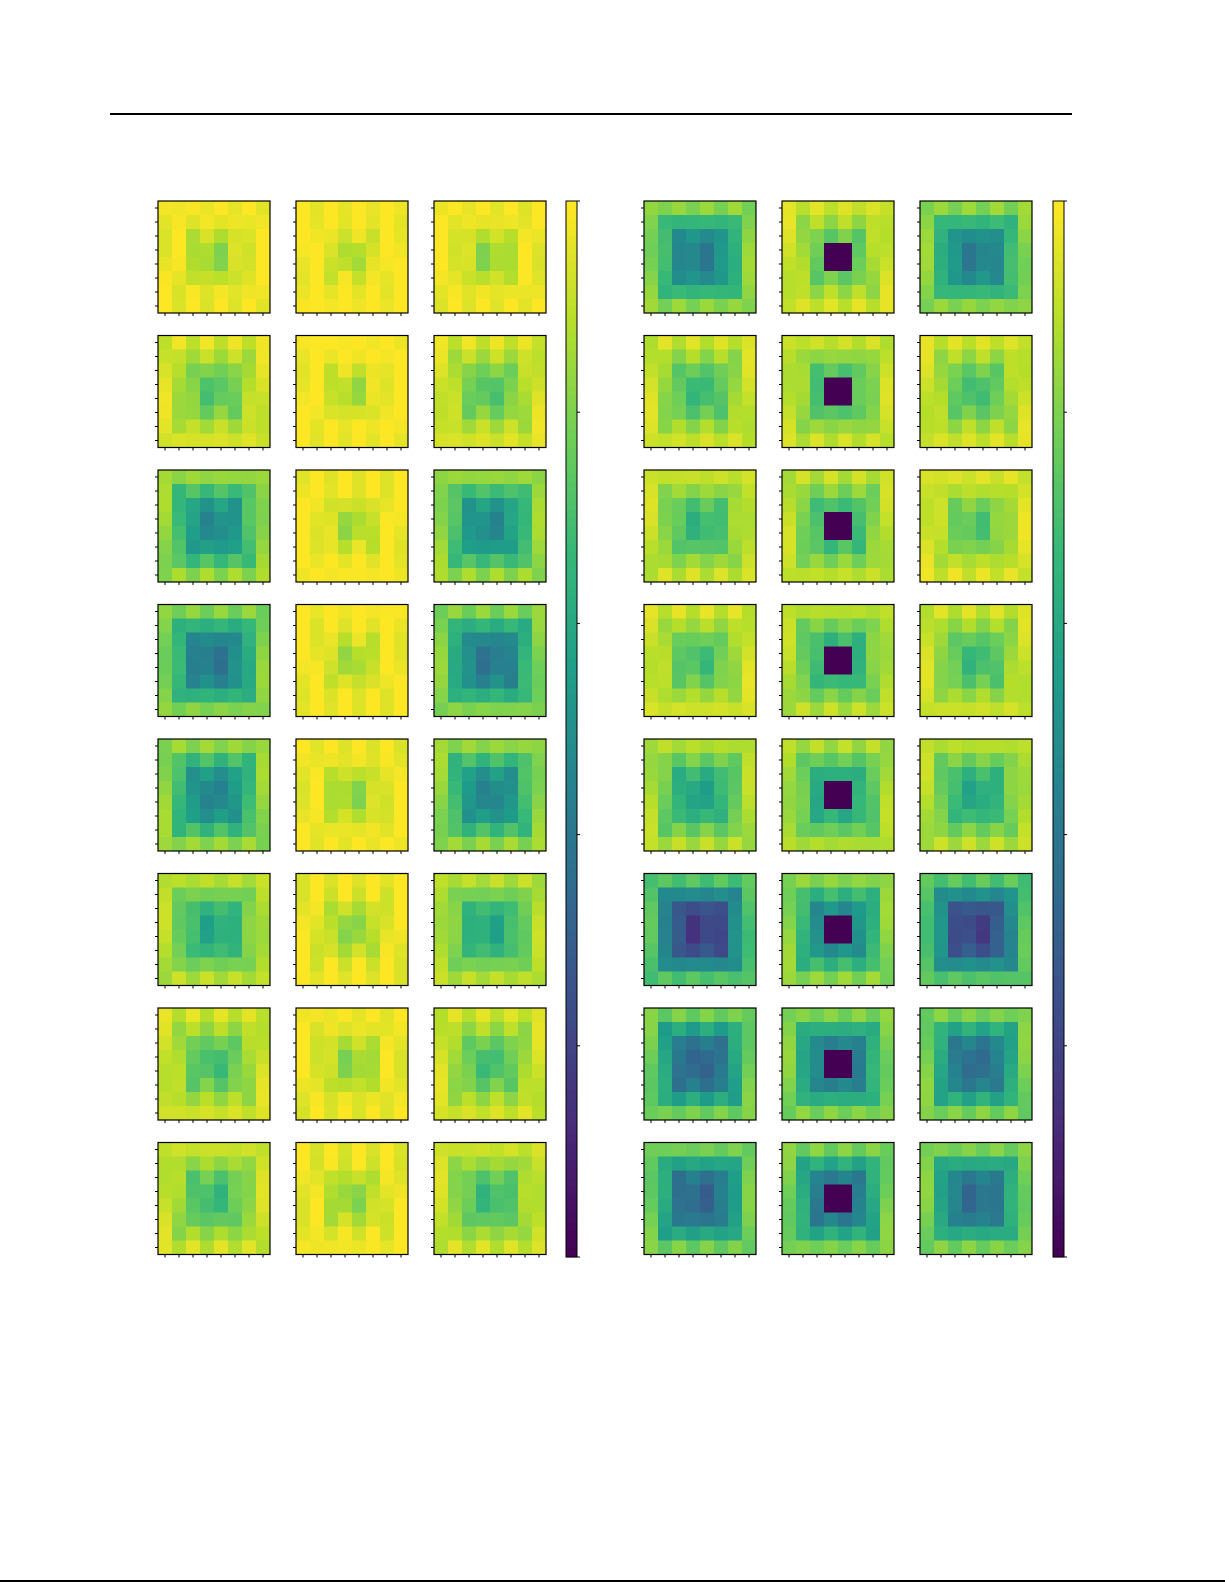 The height and width of the screenshot is (1585, 1225). I want to click on heatmap-frame, so click(214, 391).